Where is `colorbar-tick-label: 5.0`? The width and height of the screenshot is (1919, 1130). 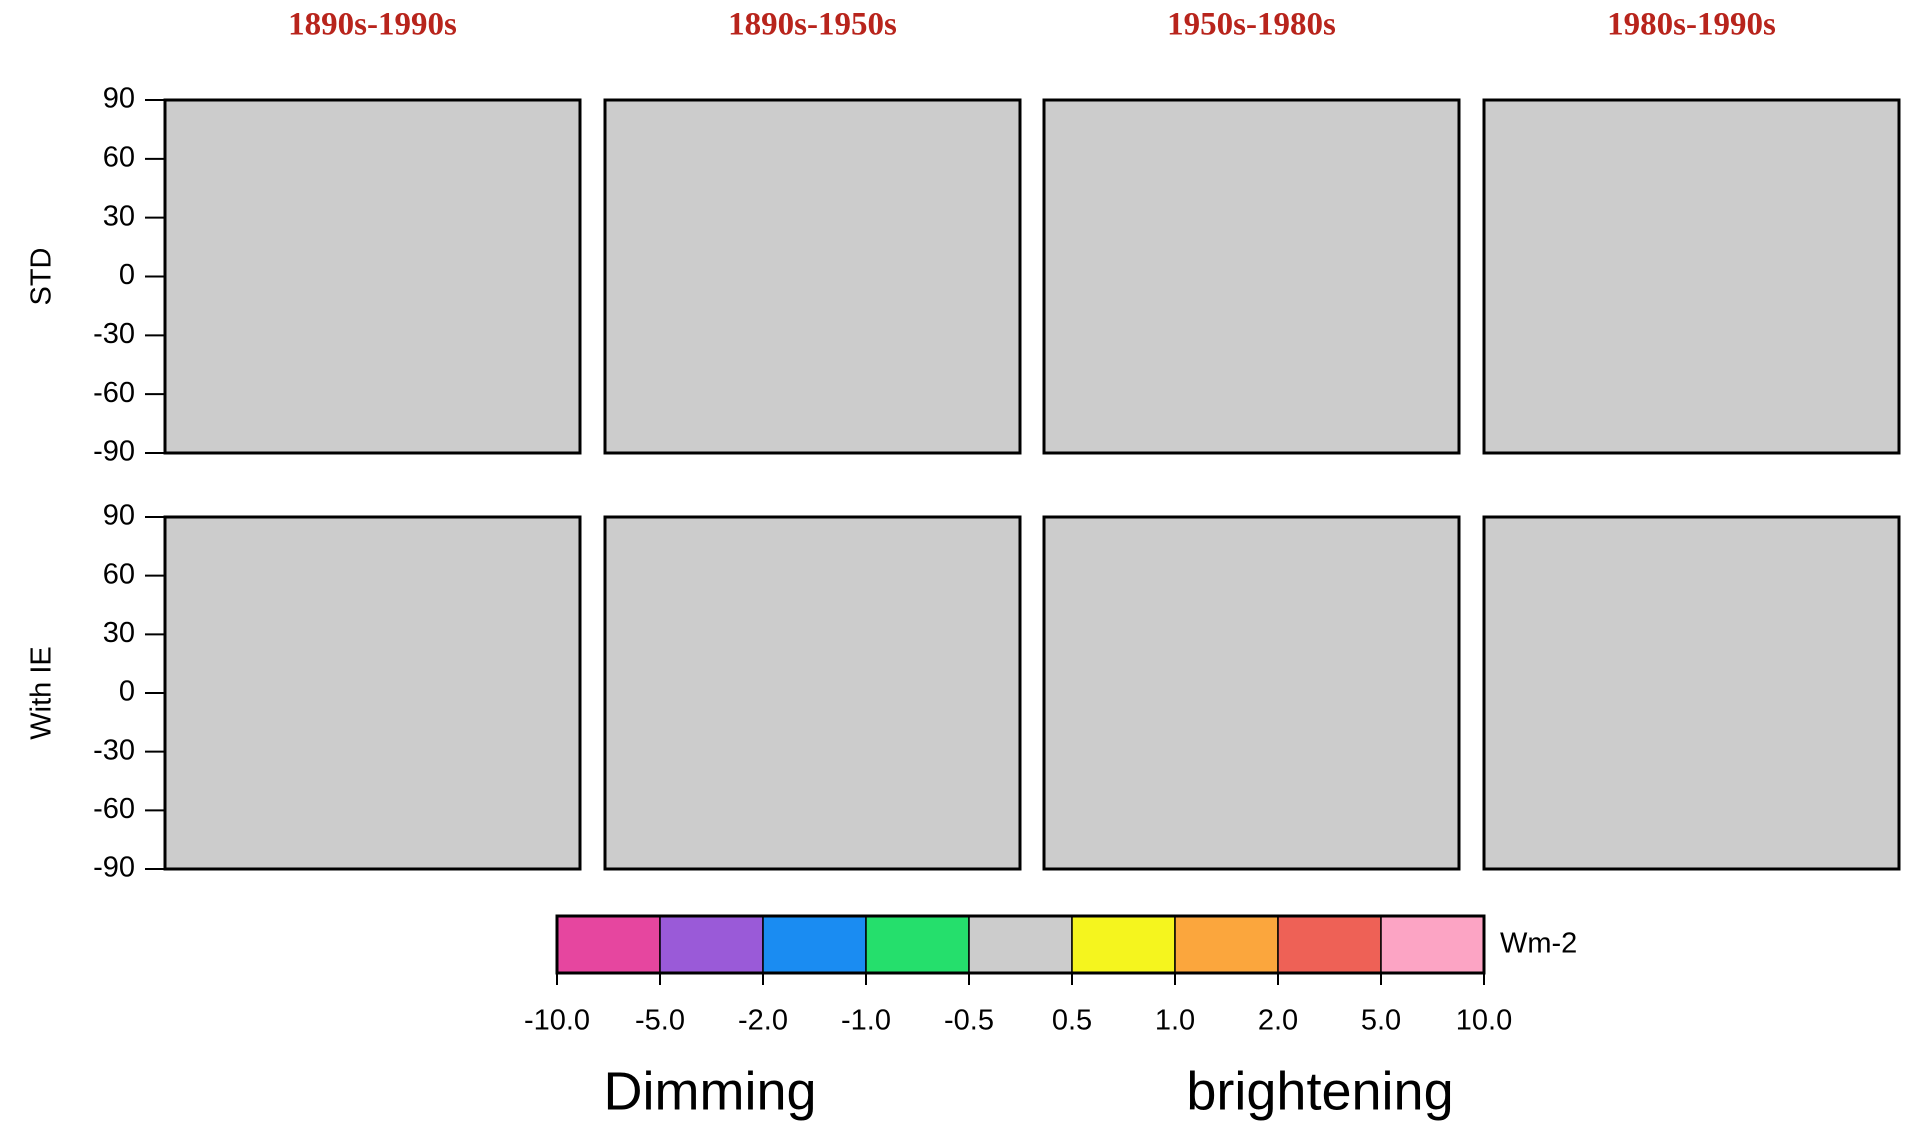
colorbar-tick-label: 5.0 is located at coordinates (1381, 1021).